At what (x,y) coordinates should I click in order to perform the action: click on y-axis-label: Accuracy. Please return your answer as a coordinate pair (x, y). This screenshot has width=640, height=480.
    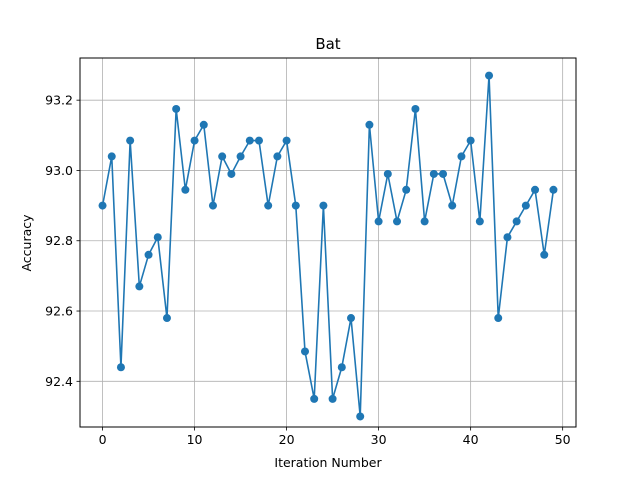
    Looking at the image, I should click on (26, 243).